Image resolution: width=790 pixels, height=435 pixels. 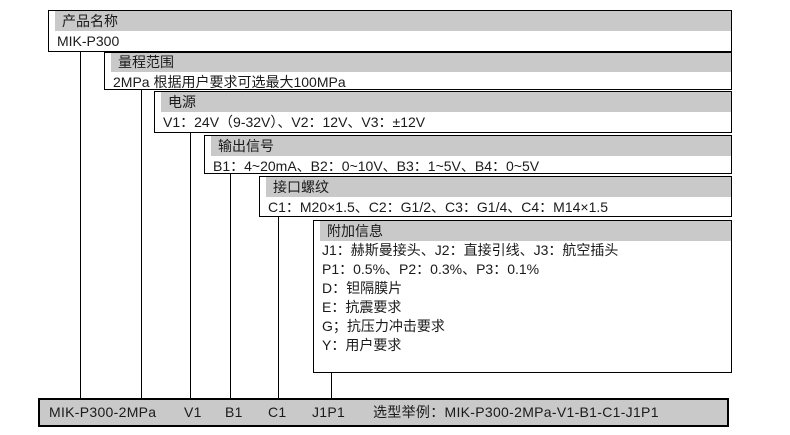 What do you see at coordinates (471, 146) in the screenshot?
I see `section-header: 输出信号` at bounding box center [471, 146].